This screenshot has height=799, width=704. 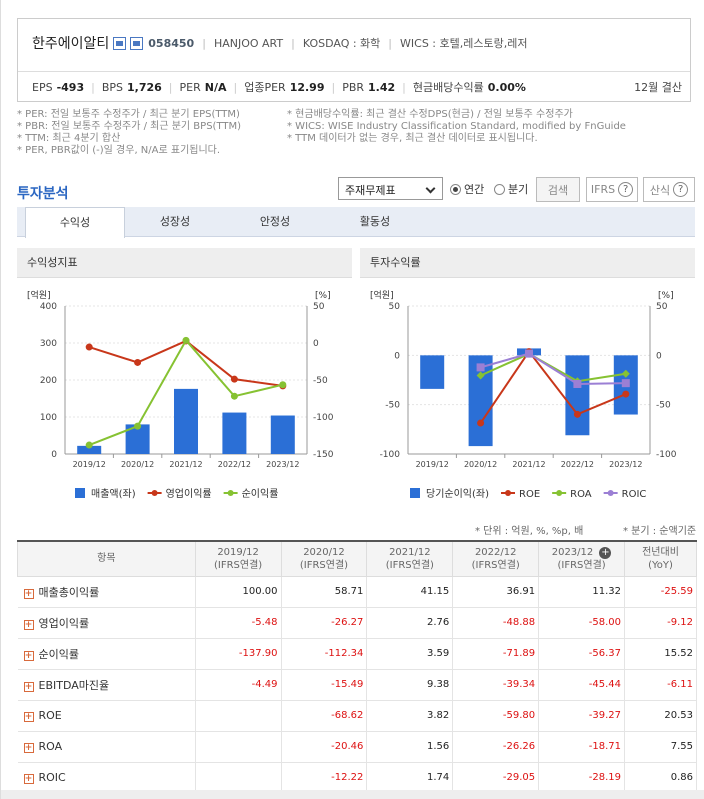 I want to click on column-header: 2021/12 (IFRS연결), so click(x=410, y=558).